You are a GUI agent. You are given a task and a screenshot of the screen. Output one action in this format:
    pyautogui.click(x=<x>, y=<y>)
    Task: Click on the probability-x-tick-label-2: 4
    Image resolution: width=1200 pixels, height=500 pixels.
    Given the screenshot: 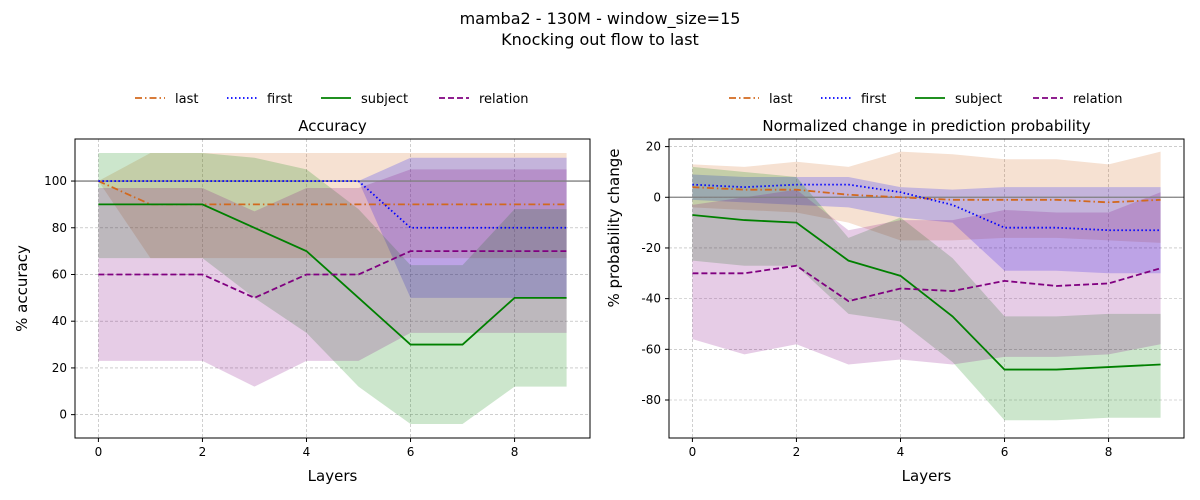 What is the action you would take?
    pyautogui.click(x=901, y=452)
    